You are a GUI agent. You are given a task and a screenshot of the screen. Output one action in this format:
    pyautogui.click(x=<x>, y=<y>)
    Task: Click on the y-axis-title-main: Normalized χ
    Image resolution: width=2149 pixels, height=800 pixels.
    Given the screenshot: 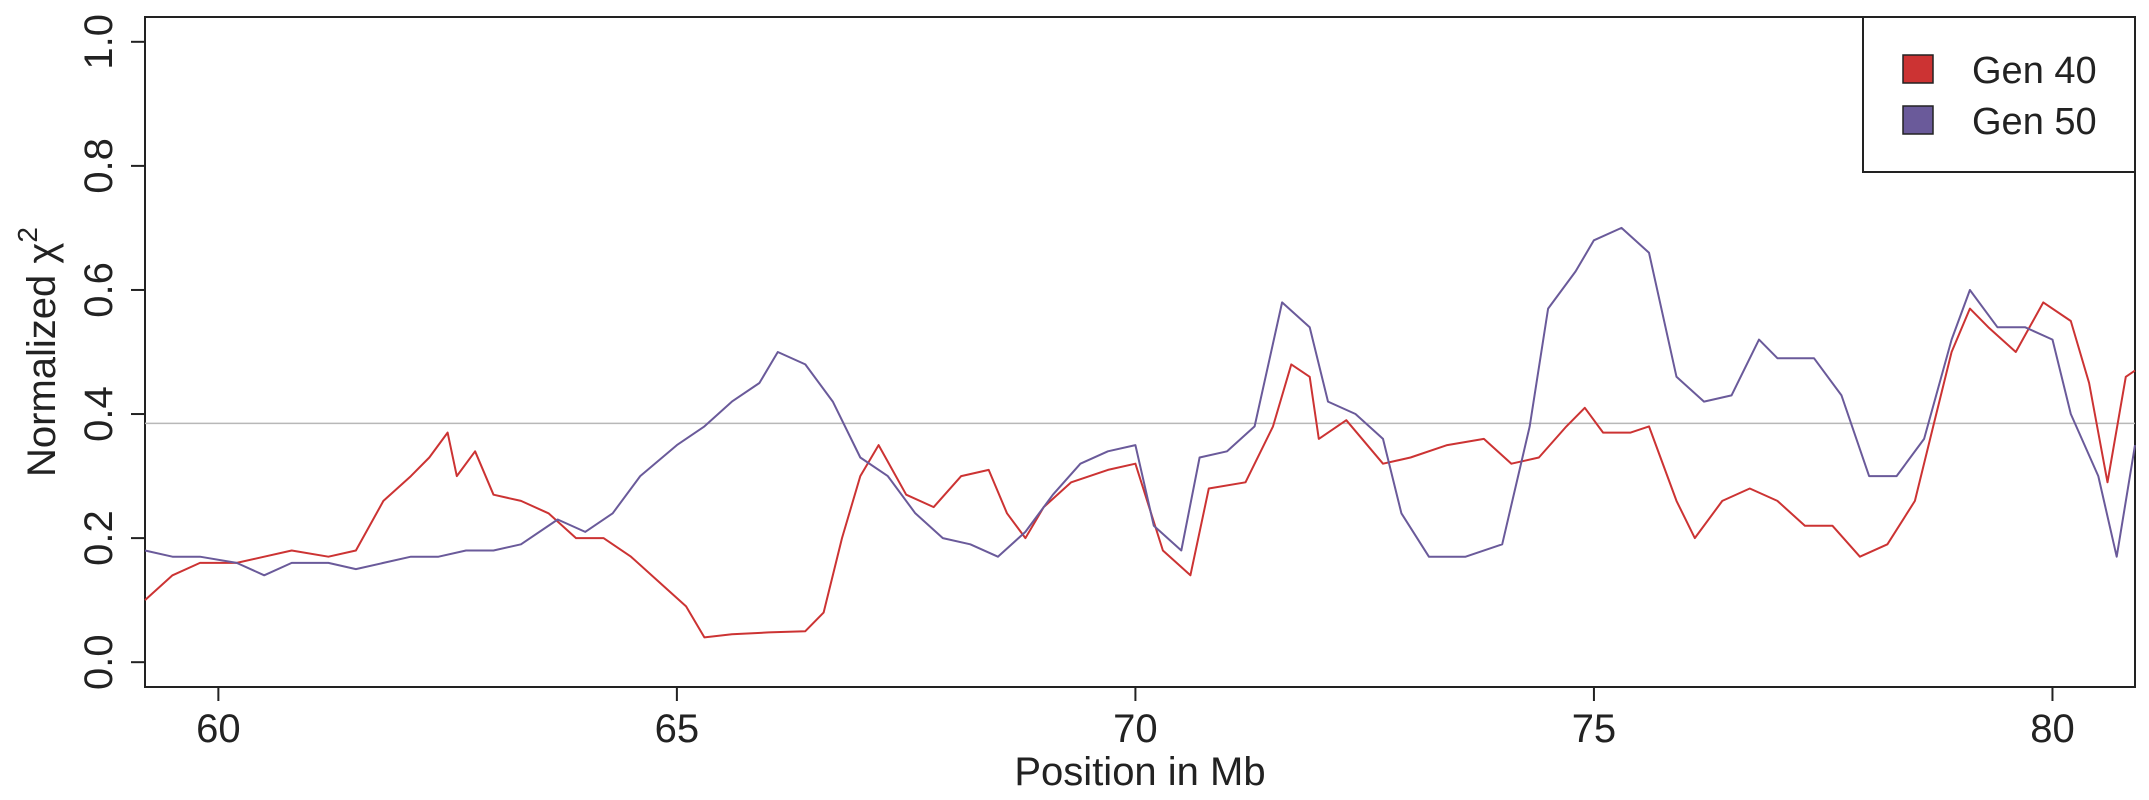 What is the action you would take?
    pyautogui.click(x=42, y=360)
    